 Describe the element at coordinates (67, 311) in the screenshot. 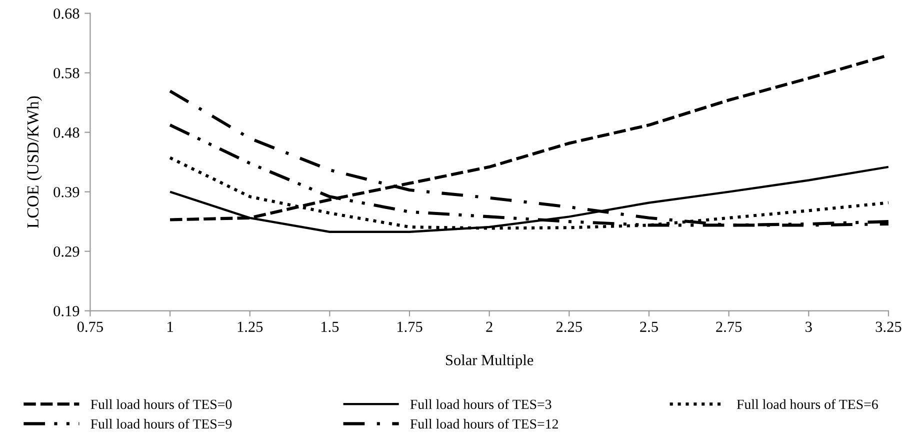

I see `y-tick-label: 0.19` at that location.